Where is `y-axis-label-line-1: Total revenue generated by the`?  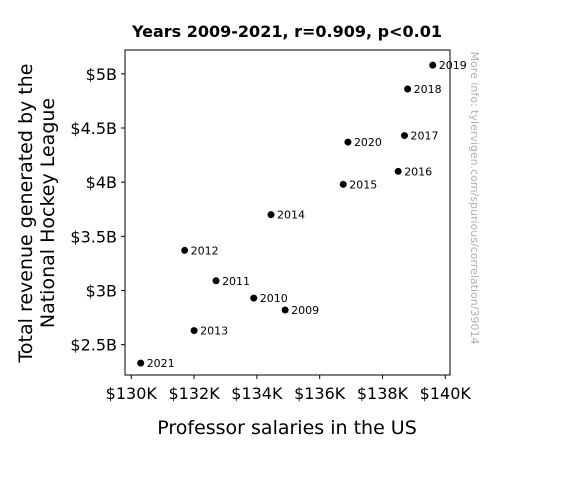
y-axis-label-line-1: Total revenue generated by the is located at coordinates (26, 214).